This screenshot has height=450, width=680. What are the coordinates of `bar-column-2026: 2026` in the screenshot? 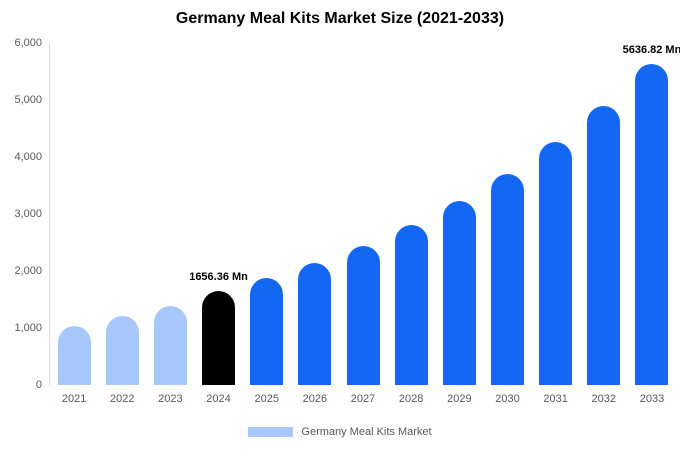 It's located at (315, 224).